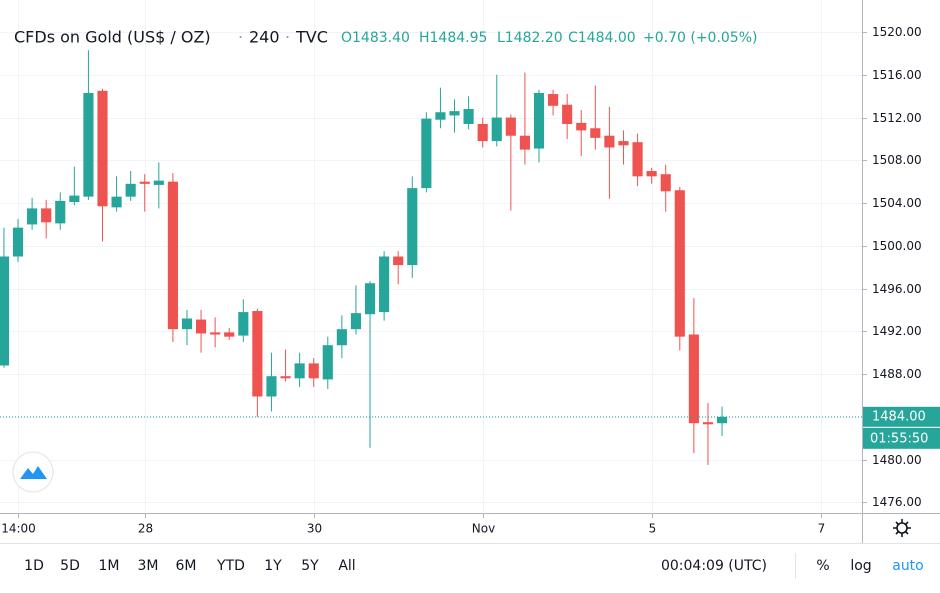 This screenshot has width=940, height=593. Describe the element at coordinates (273, 566) in the screenshot. I see `range-button: 1Y` at that location.